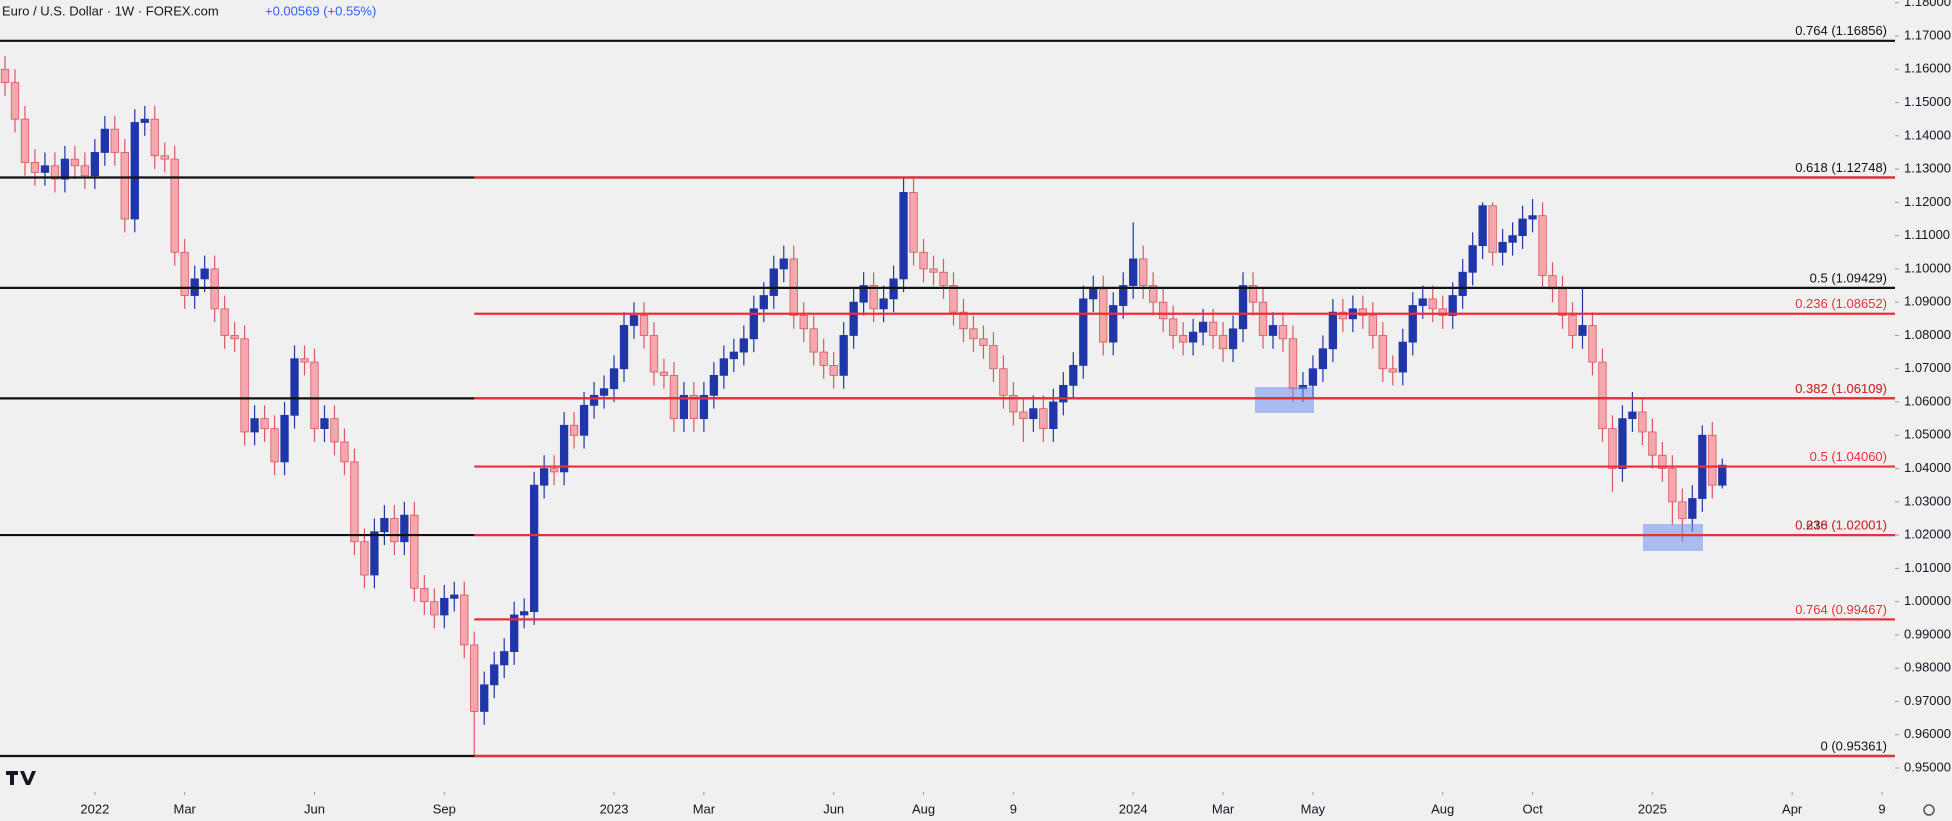  I want to click on x-tick-label: 9, so click(1013, 808).